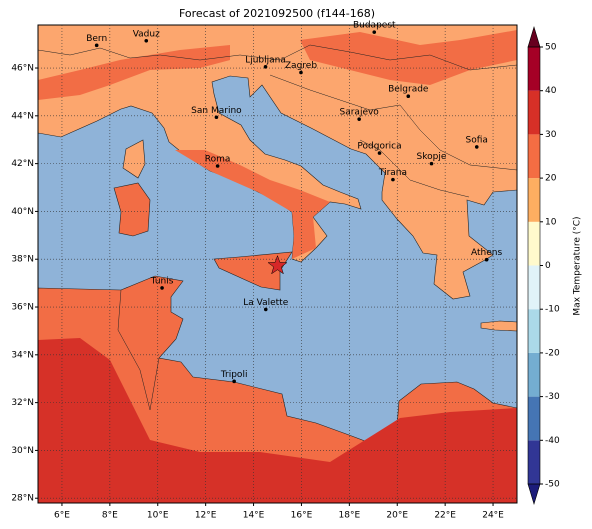 The height and width of the screenshot is (529, 592). What do you see at coordinates (360, 113) in the screenshot?
I see `city-label: Sarajevo` at bounding box center [360, 113].